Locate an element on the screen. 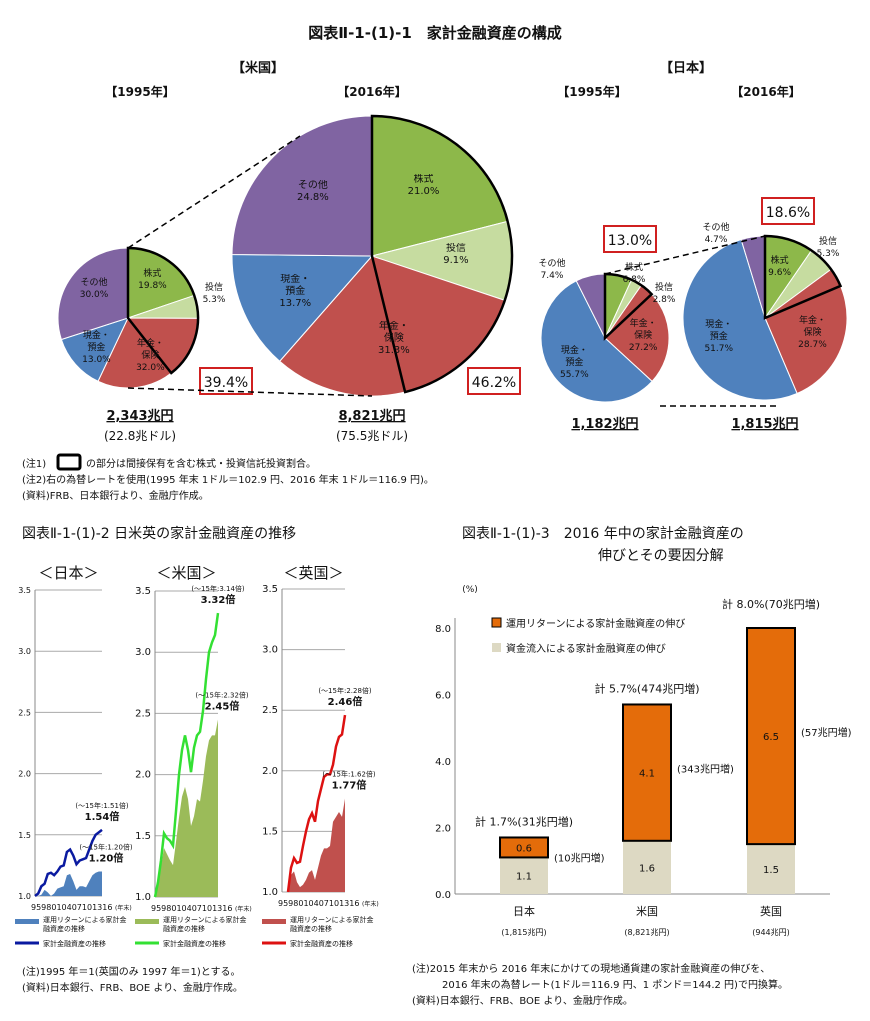 Image resolution: width=870 pixels, height=1021 pixels. pie-slice-value: 5.3% is located at coordinates (214, 300).